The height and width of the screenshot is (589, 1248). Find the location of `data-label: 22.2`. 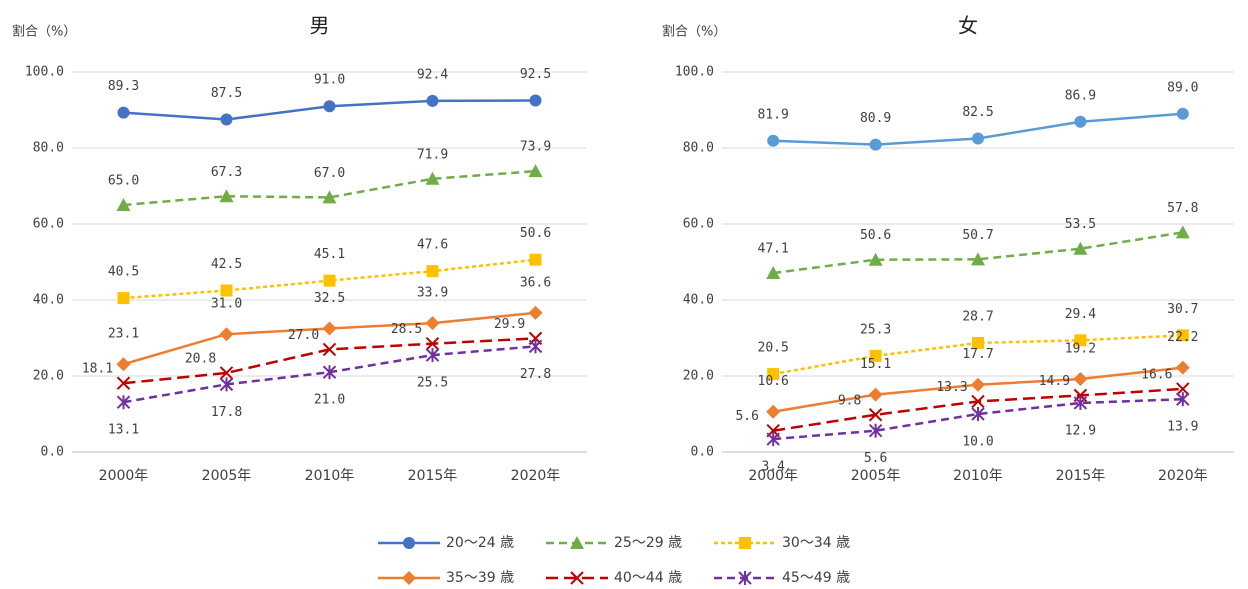

data-label: 22.2 is located at coordinates (1182, 337).